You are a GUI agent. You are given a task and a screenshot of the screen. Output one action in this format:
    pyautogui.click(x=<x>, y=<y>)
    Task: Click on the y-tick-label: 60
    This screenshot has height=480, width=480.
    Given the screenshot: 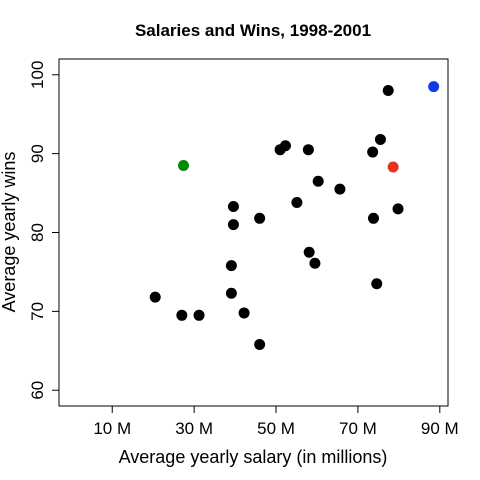 What is the action you would take?
    pyautogui.click(x=37, y=390)
    